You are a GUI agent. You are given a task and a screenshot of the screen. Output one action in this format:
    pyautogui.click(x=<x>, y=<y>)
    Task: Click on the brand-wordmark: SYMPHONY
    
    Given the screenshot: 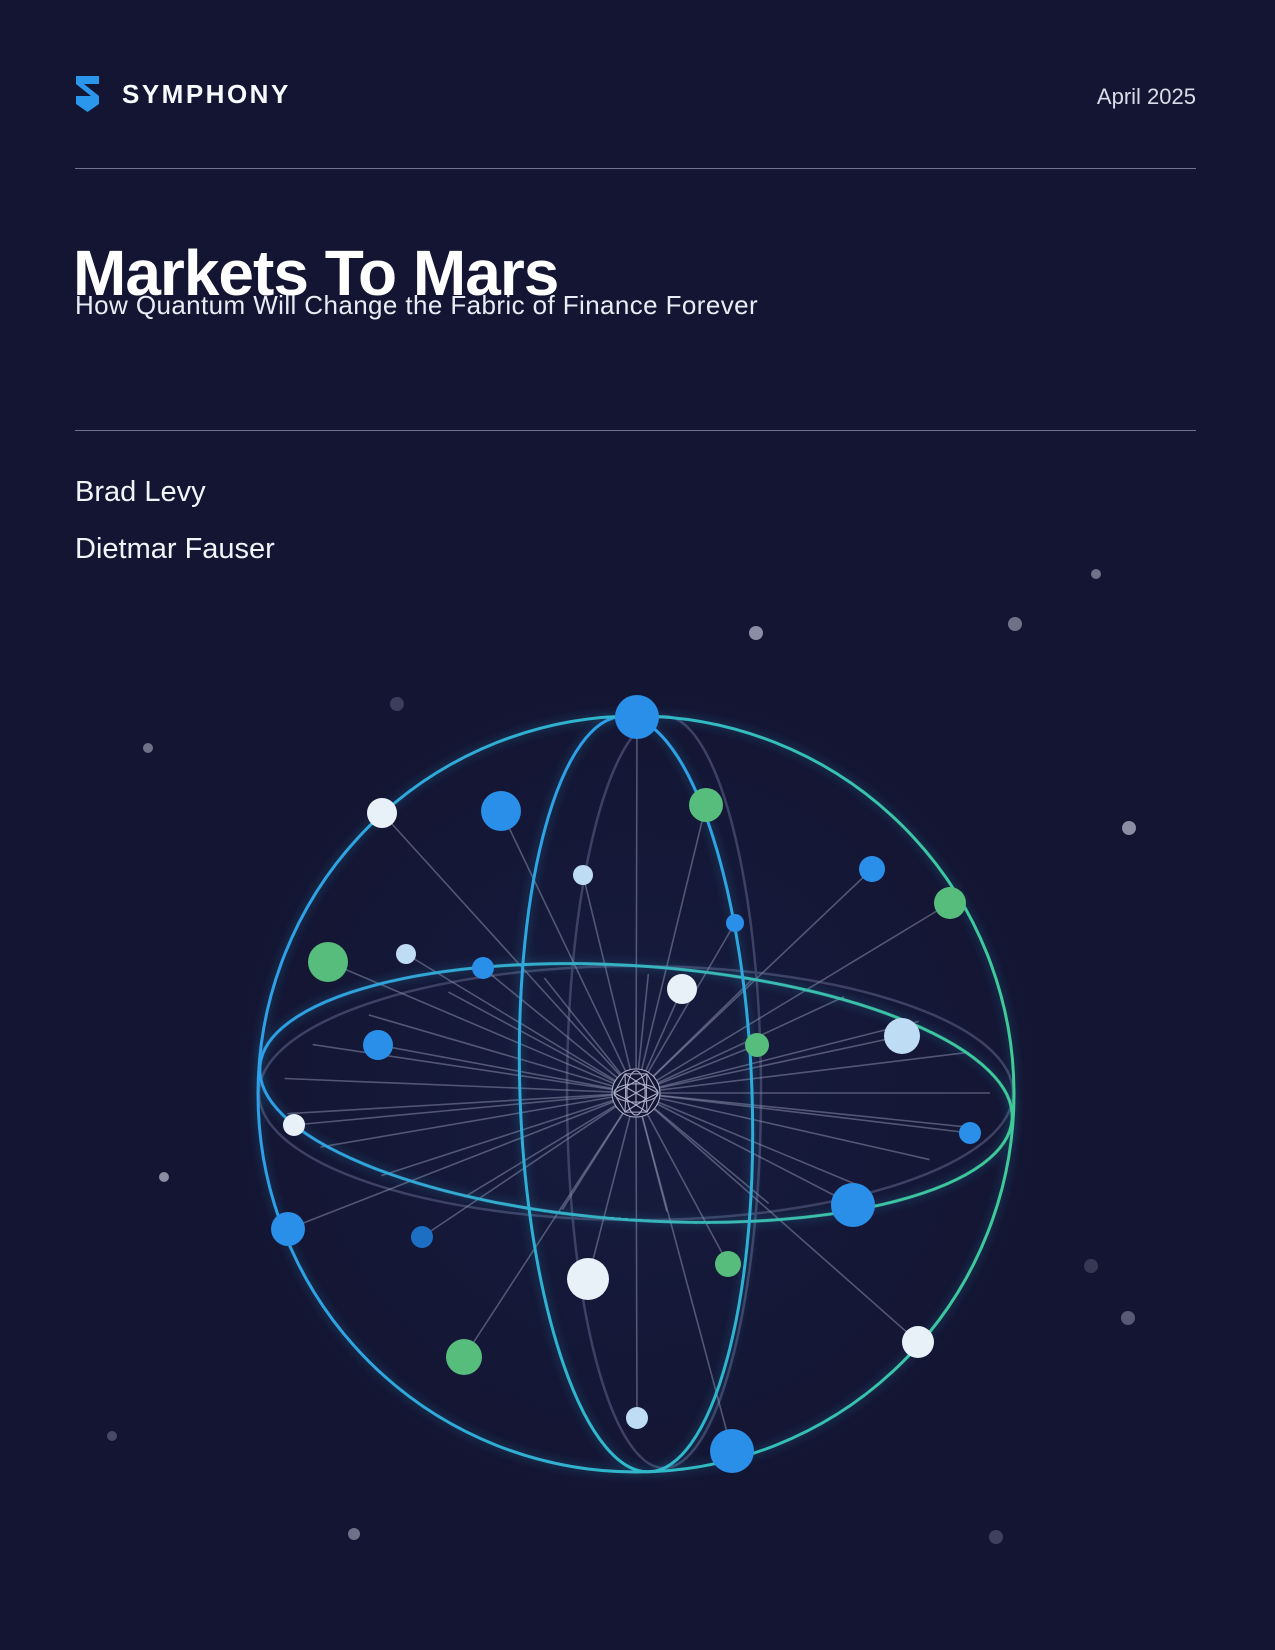 What is the action you would take?
    pyautogui.click(x=206, y=94)
    